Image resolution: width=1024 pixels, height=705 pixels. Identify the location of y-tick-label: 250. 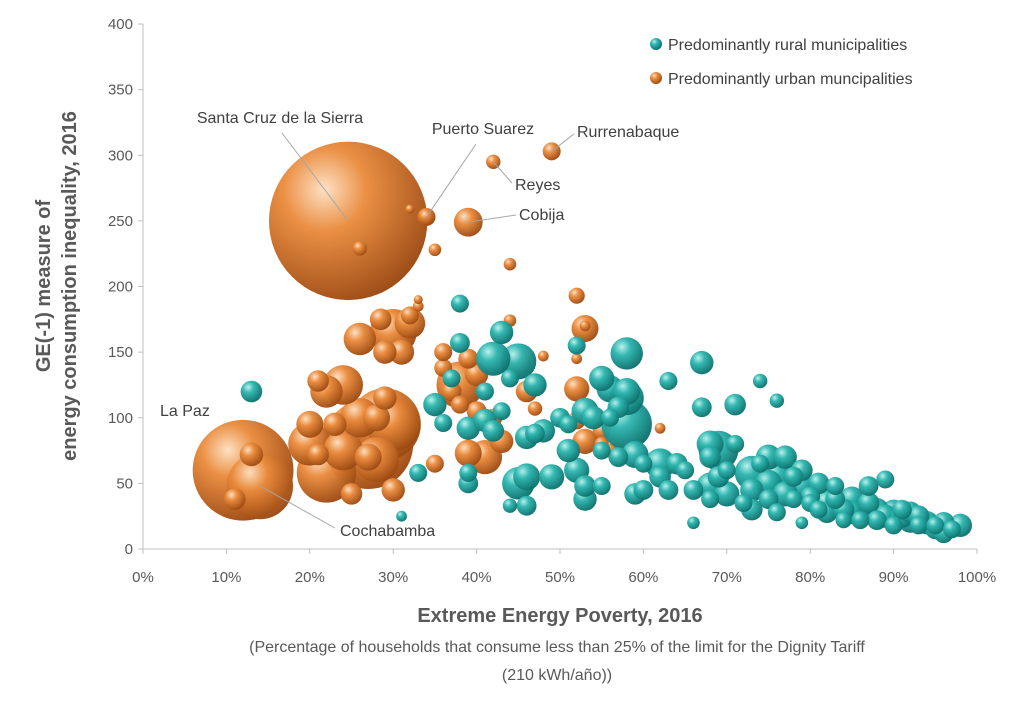
(120, 221).